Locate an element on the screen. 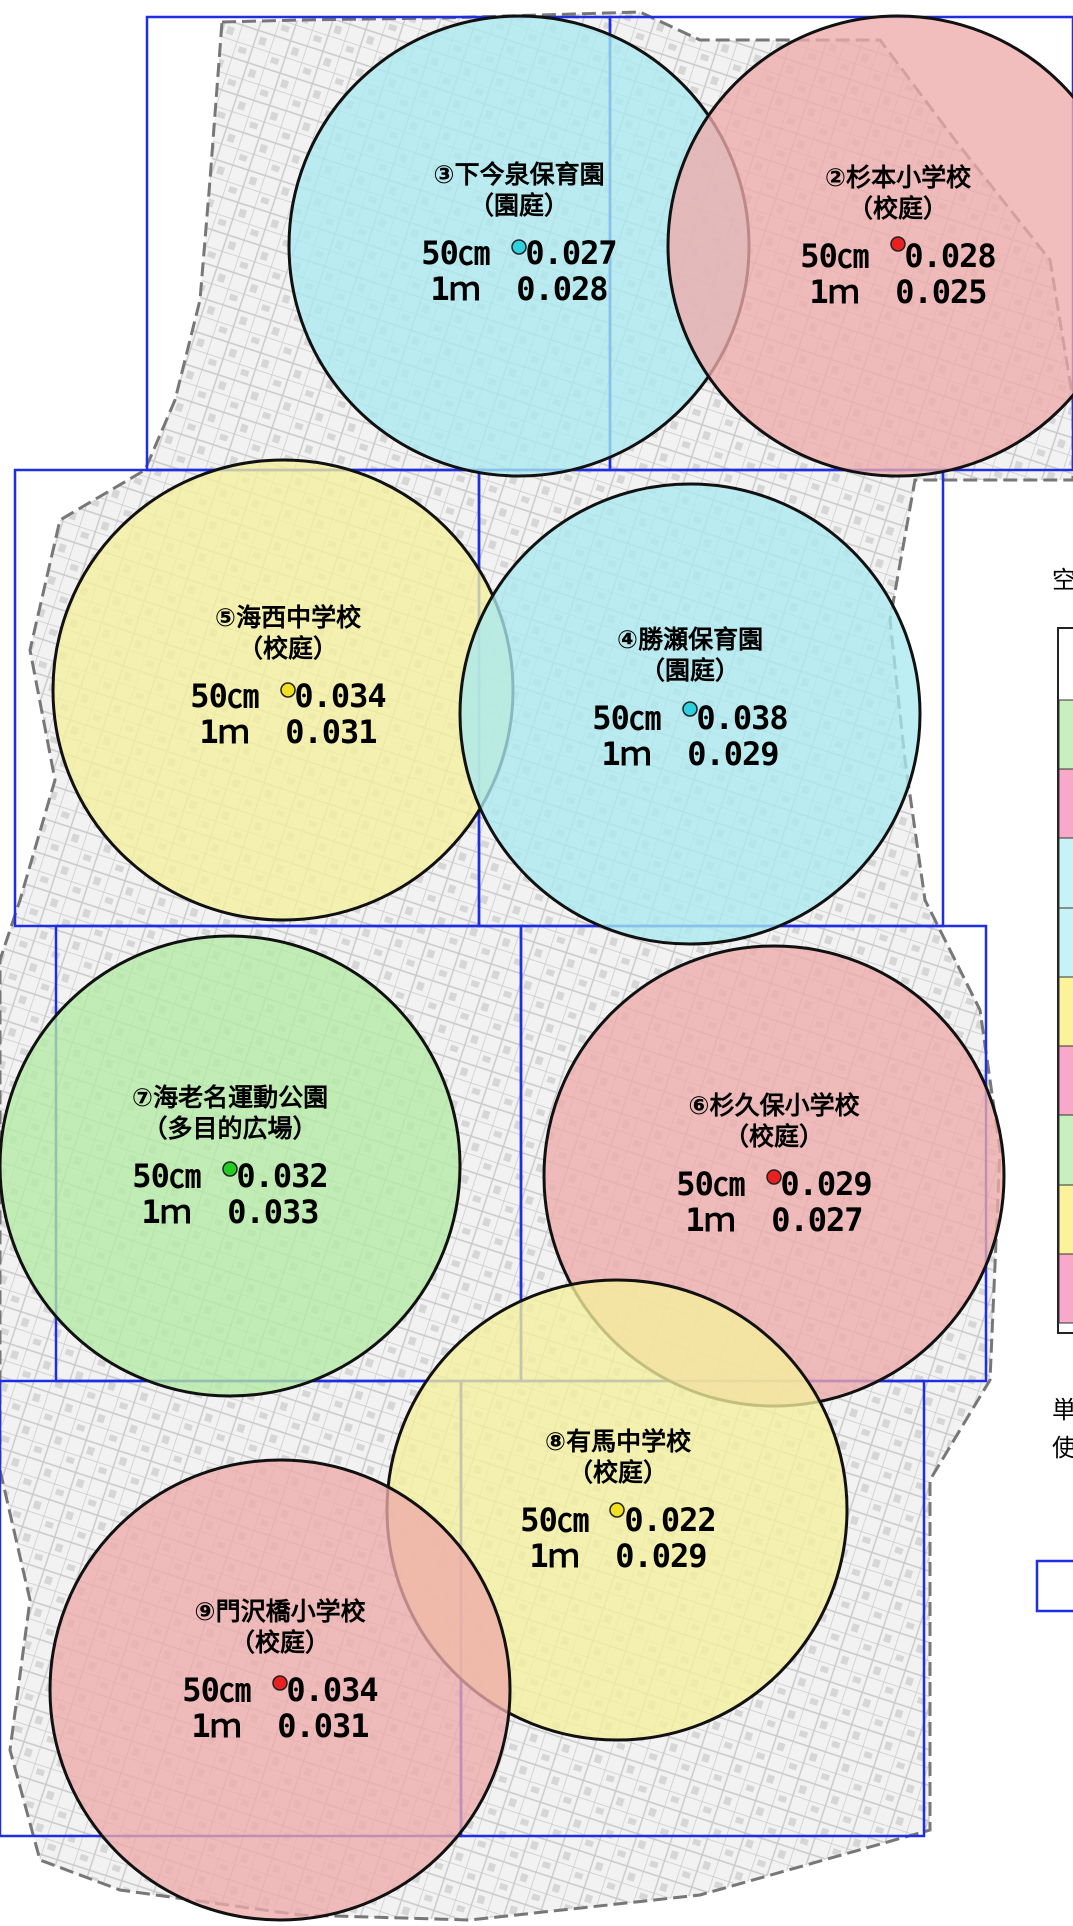  side-button is located at coordinates (1054, 1586).